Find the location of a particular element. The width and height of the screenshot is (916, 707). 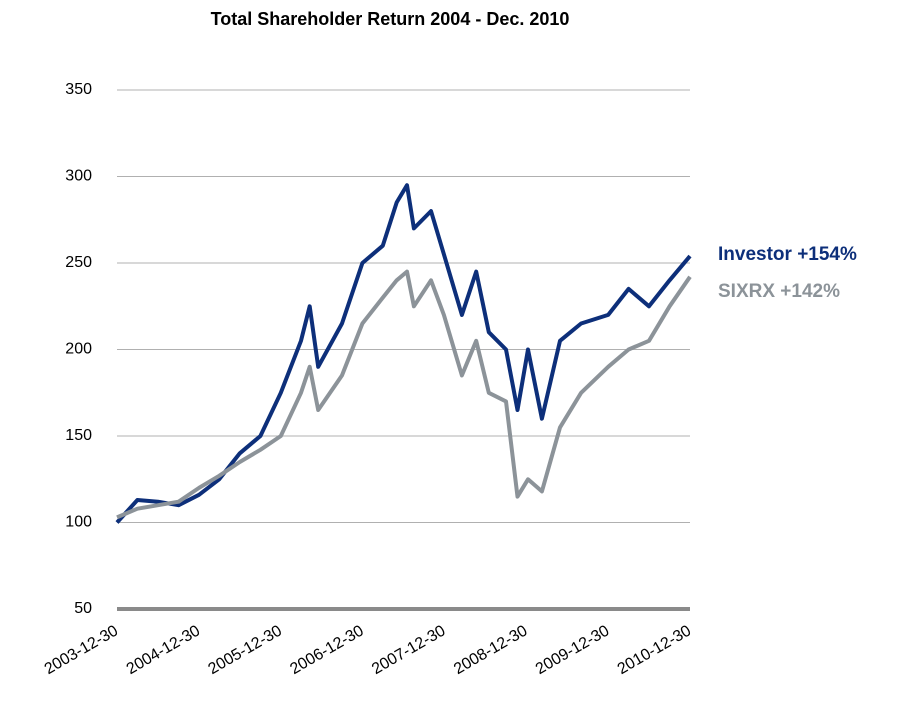

y-tick-label: 200 is located at coordinates (78, 349).